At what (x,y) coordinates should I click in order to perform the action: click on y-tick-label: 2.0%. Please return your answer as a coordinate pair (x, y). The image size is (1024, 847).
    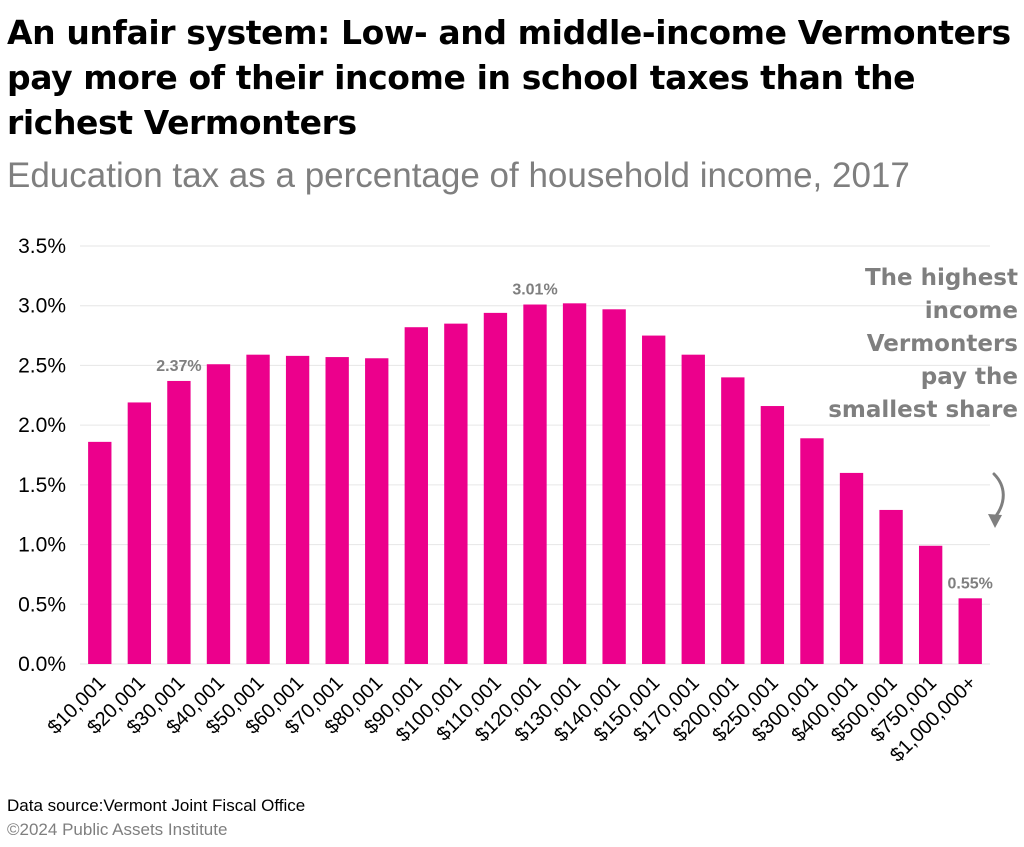
    Looking at the image, I should click on (42, 425).